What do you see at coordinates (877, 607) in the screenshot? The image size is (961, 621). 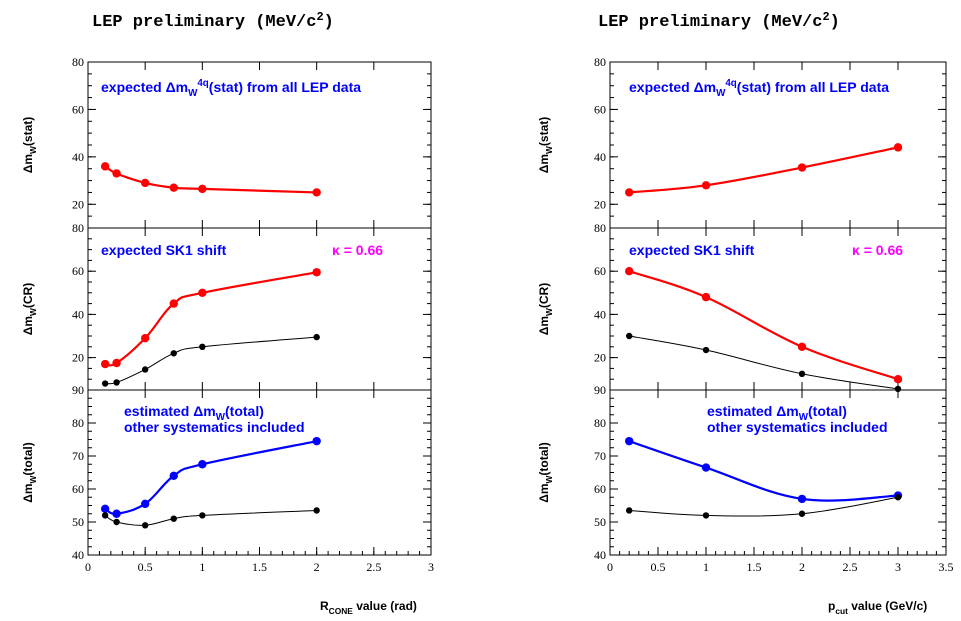 I see `x-axis-label: pcut value (GeV/c)` at bounding box center [877, 607].